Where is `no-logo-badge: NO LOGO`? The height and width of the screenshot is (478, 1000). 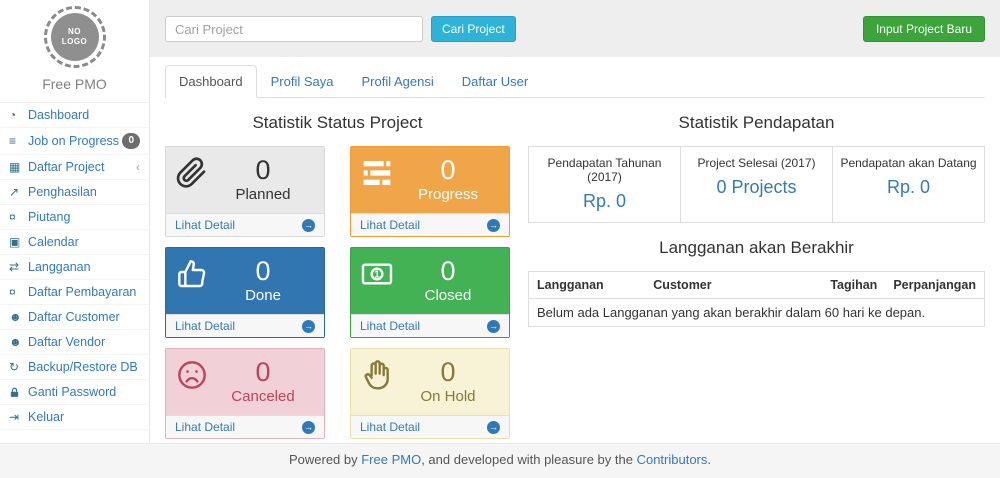
no-logo-badge: NO LOGO is located at coordinates (74, 37).